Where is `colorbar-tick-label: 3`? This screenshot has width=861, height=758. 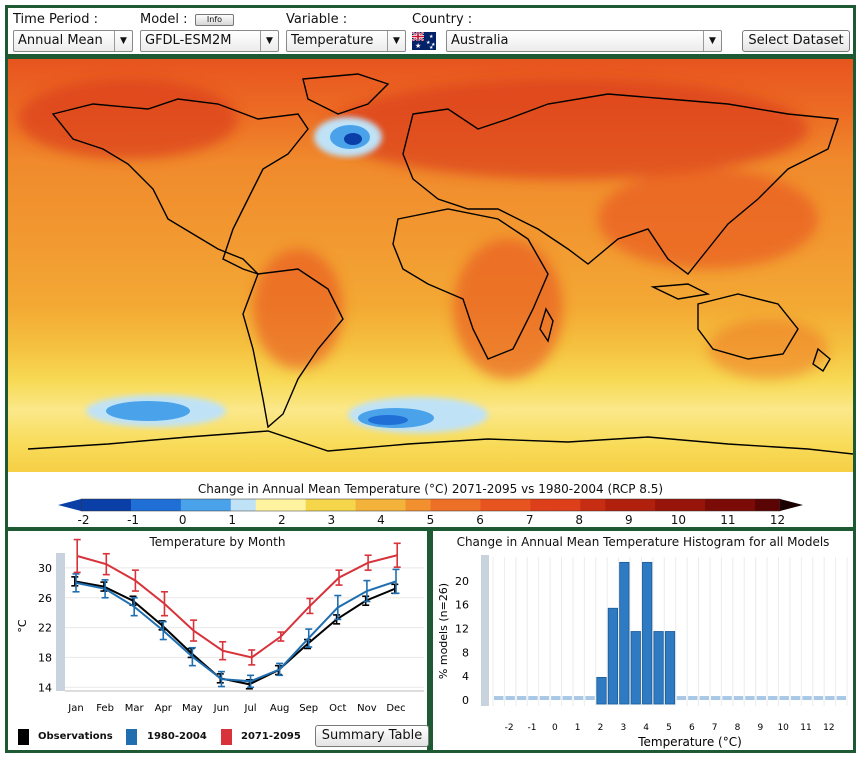 colorbar-tick-label: 3 is located at coordinates (331, 520).